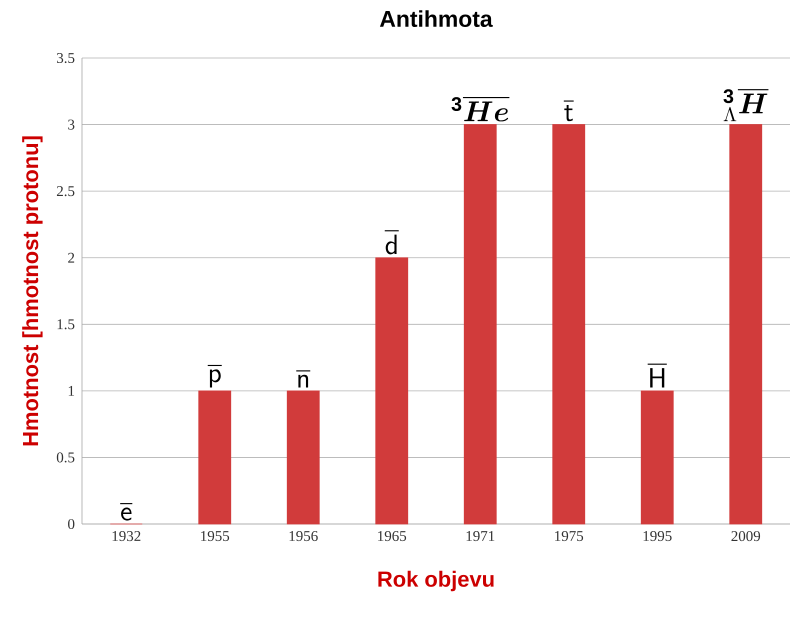 This screenshot has height=630, width=804. Describe the element at coordinates (215, 536) in the screenshot. I see `x-tick-label: 1955` at that location.